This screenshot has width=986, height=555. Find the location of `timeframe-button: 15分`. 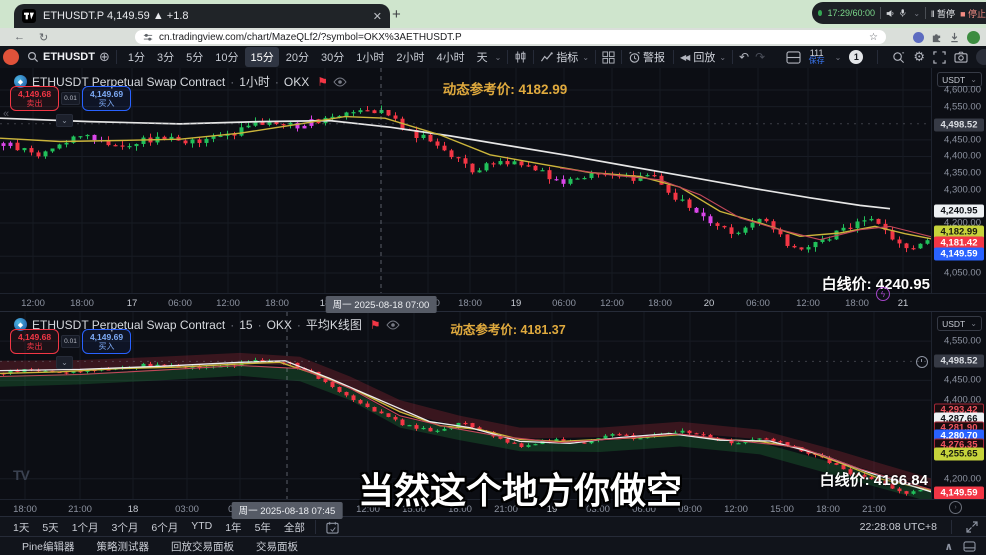

timeframe-button: 15分 is located at coordinates (262, 57).